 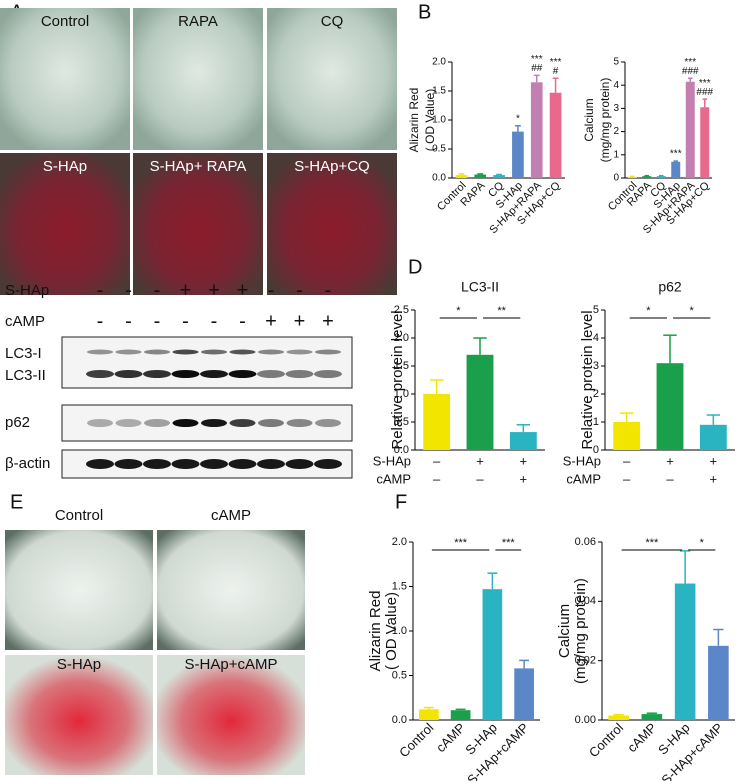 I want to click on condition-label: cAMP, so click(x=393, y=478).